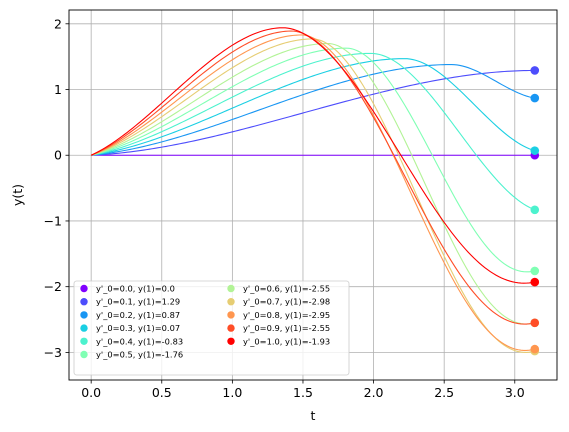 This screenshot has height=432, width=569. Describe the element at coordinates (374, 392) in the screenshot. I see `x-tick-label: 2.0` at that location.